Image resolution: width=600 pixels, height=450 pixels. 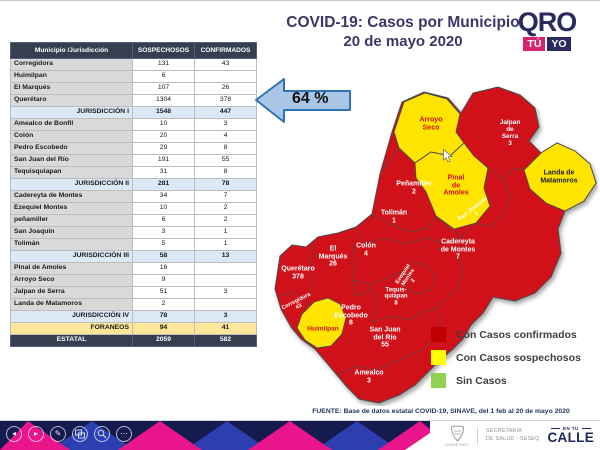 I want to click on cell-municipio: Cadereyta de Montes, so click(x=71, y=196).